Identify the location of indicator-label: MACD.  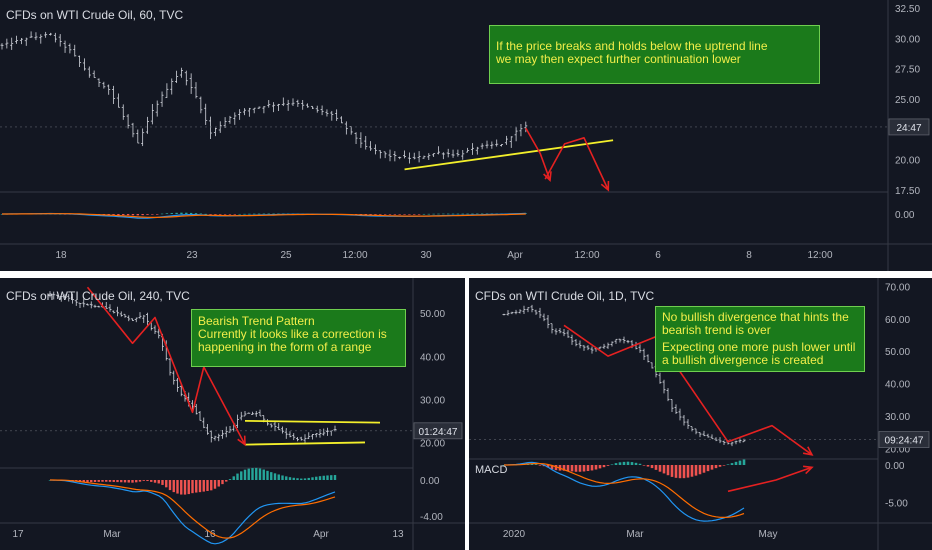
(491, 470).